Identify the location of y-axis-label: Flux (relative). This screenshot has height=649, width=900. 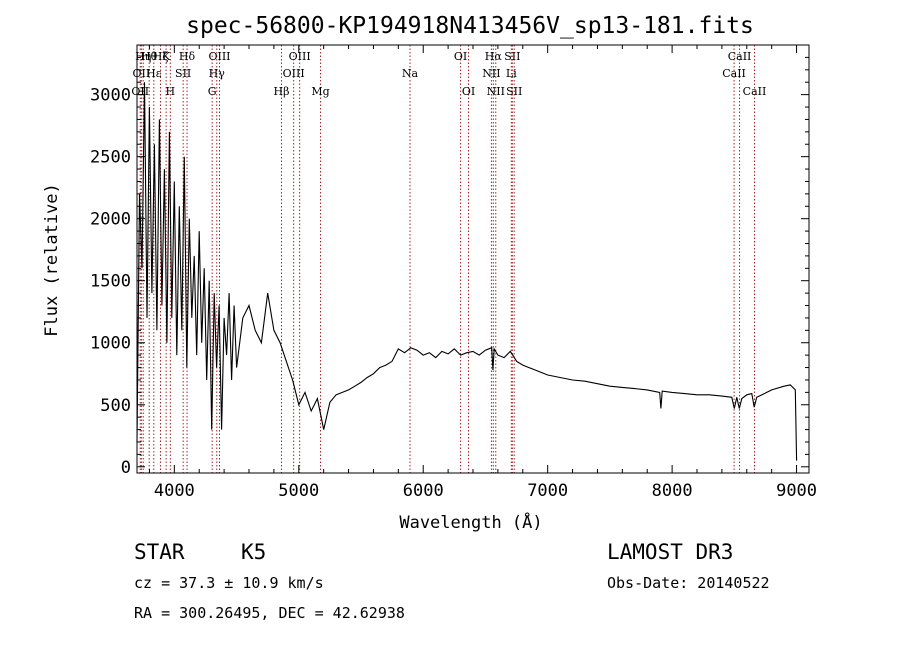
(52, 260).